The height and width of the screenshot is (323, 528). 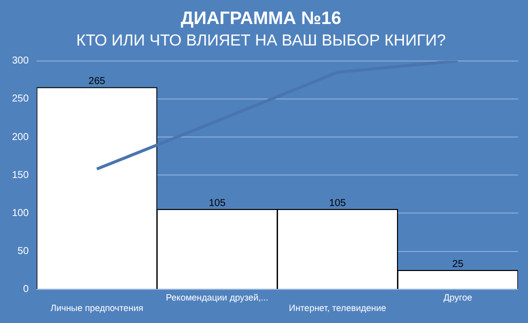 What do you see at coordinates (458, 264) in the screenshot?
I see `data-label: 25` at bounding box center [458, 264].